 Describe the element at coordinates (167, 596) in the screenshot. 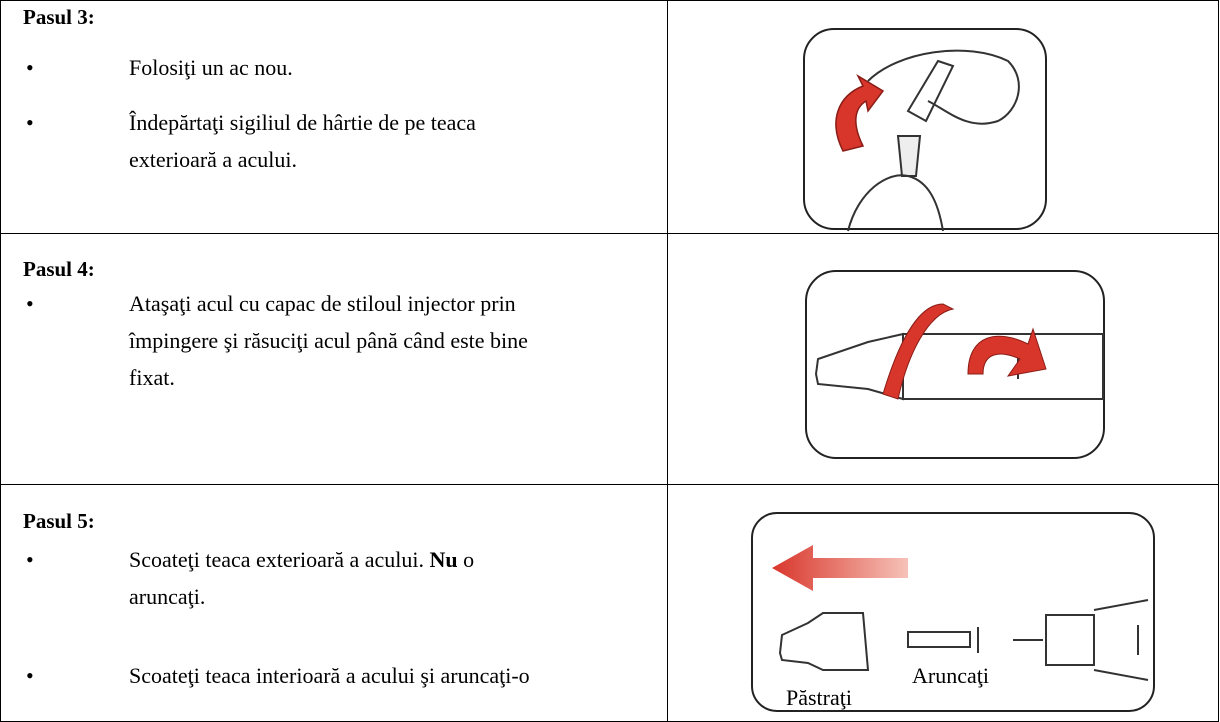

I see `text-line: aruncaţi.` at that location.